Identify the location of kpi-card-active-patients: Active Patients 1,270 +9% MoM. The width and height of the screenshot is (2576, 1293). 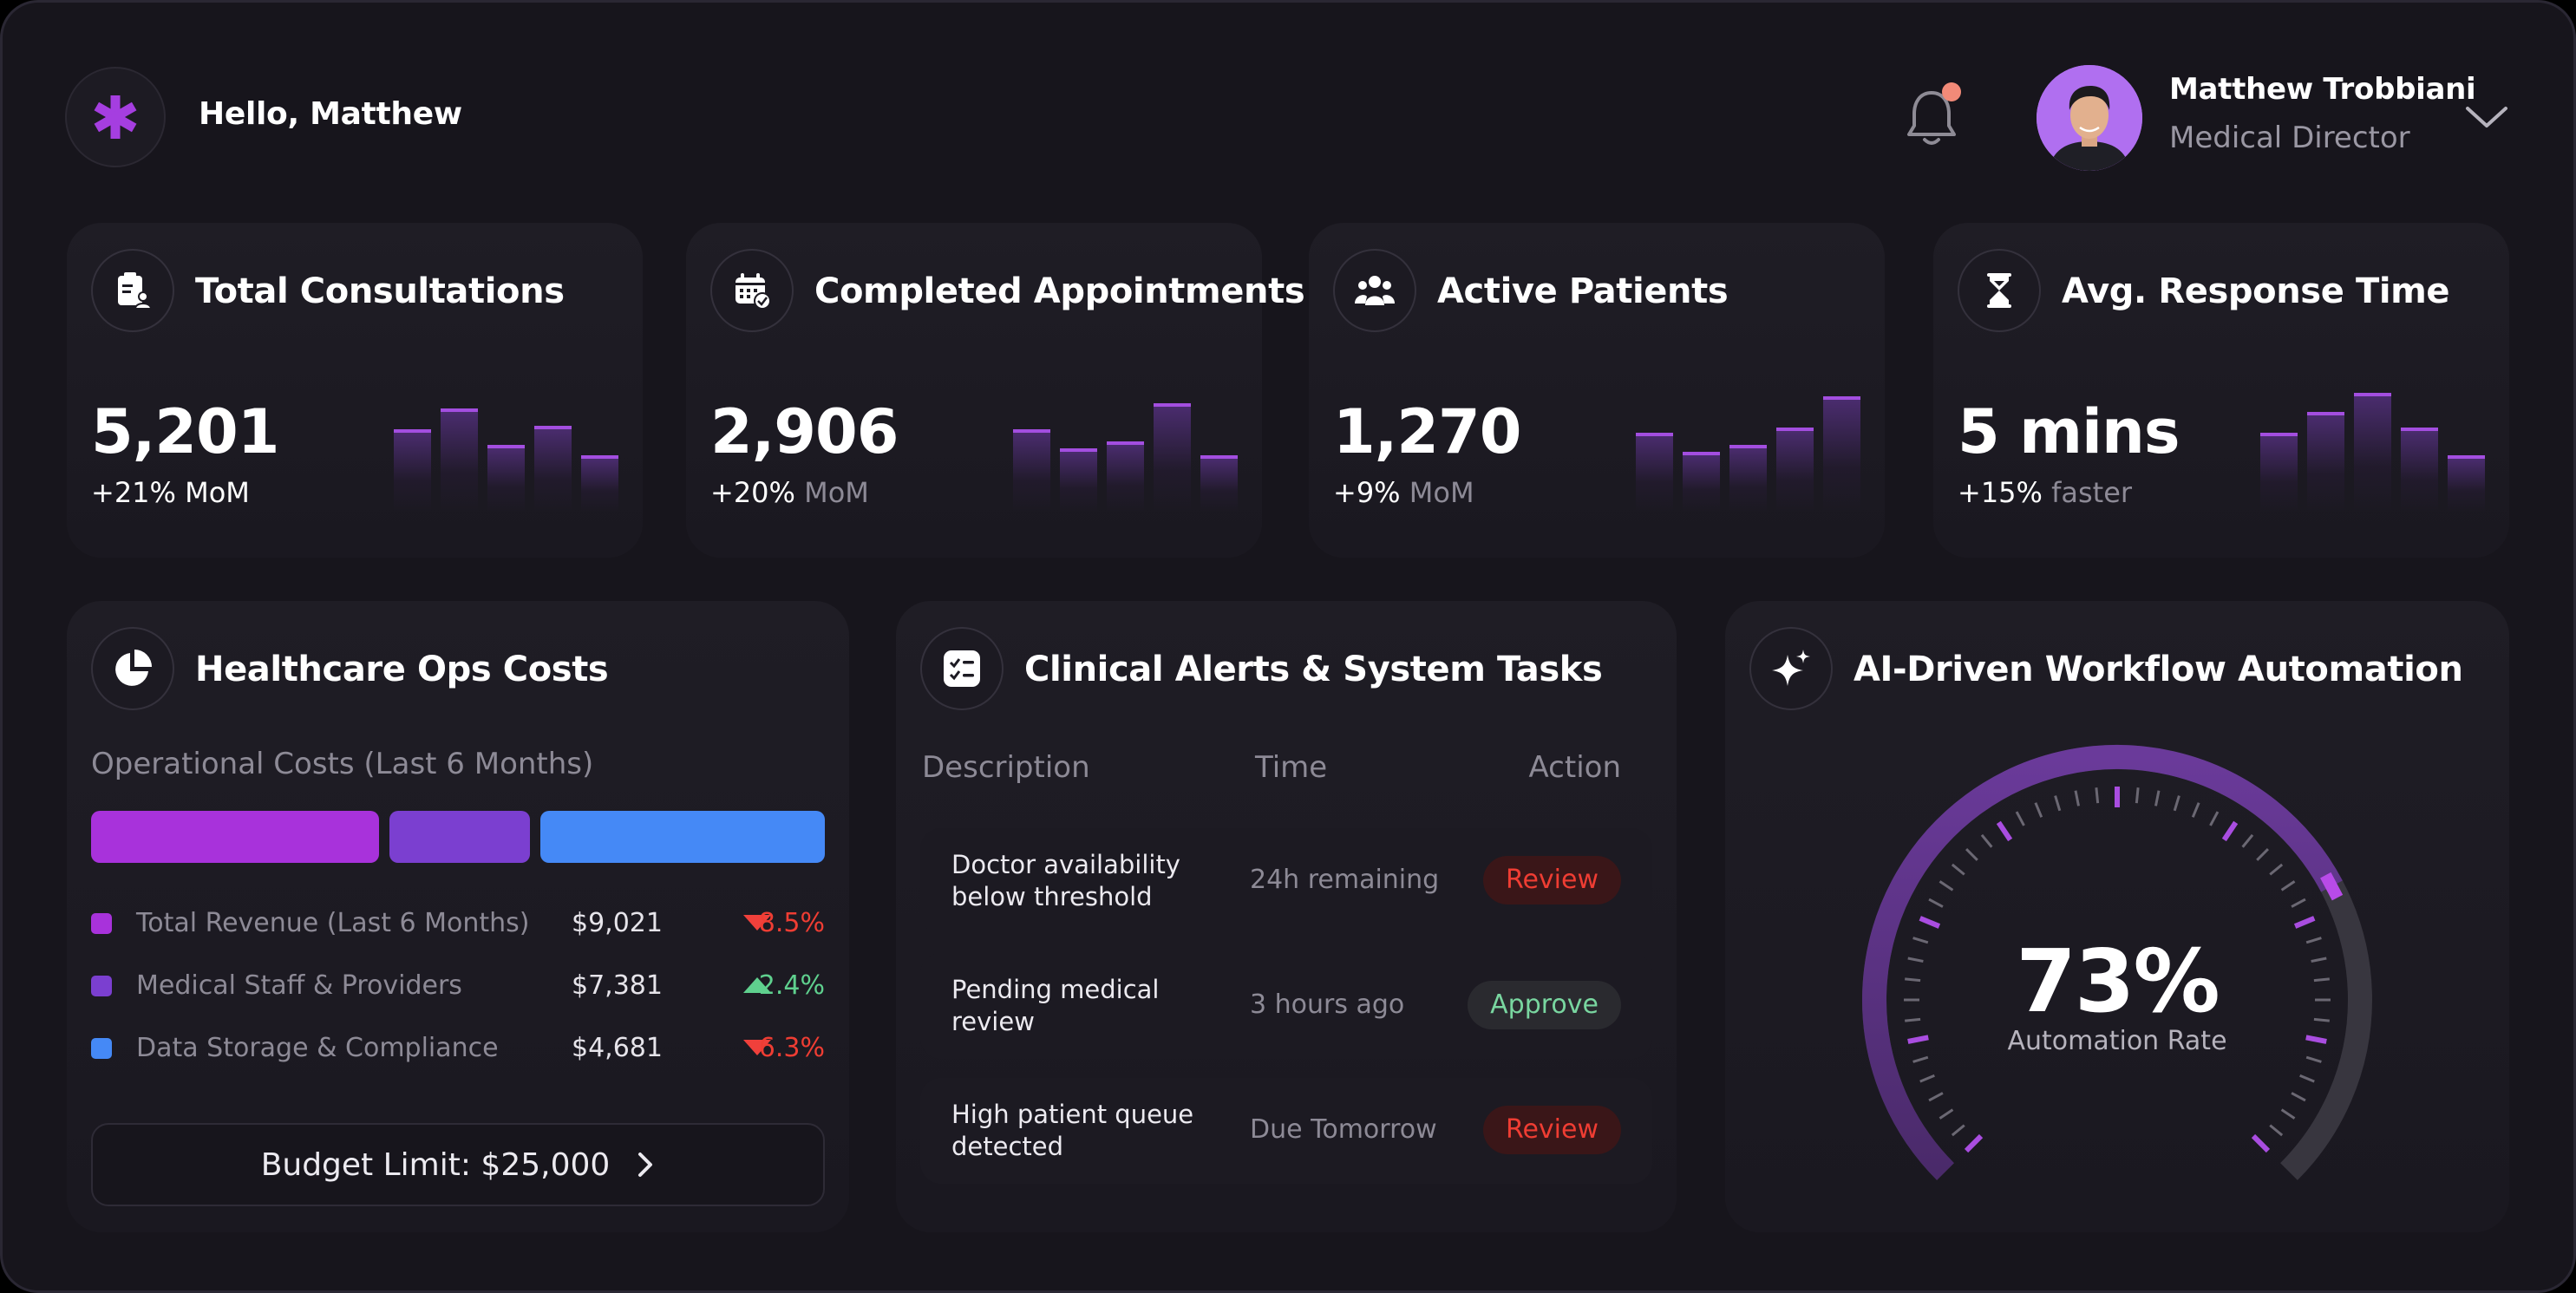
(1597, 390).